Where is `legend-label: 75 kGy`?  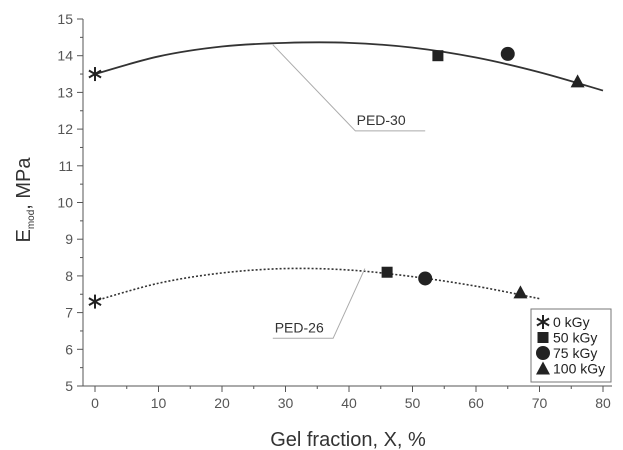 legend-label: 75 kGy is located at coordinates (575, 353).